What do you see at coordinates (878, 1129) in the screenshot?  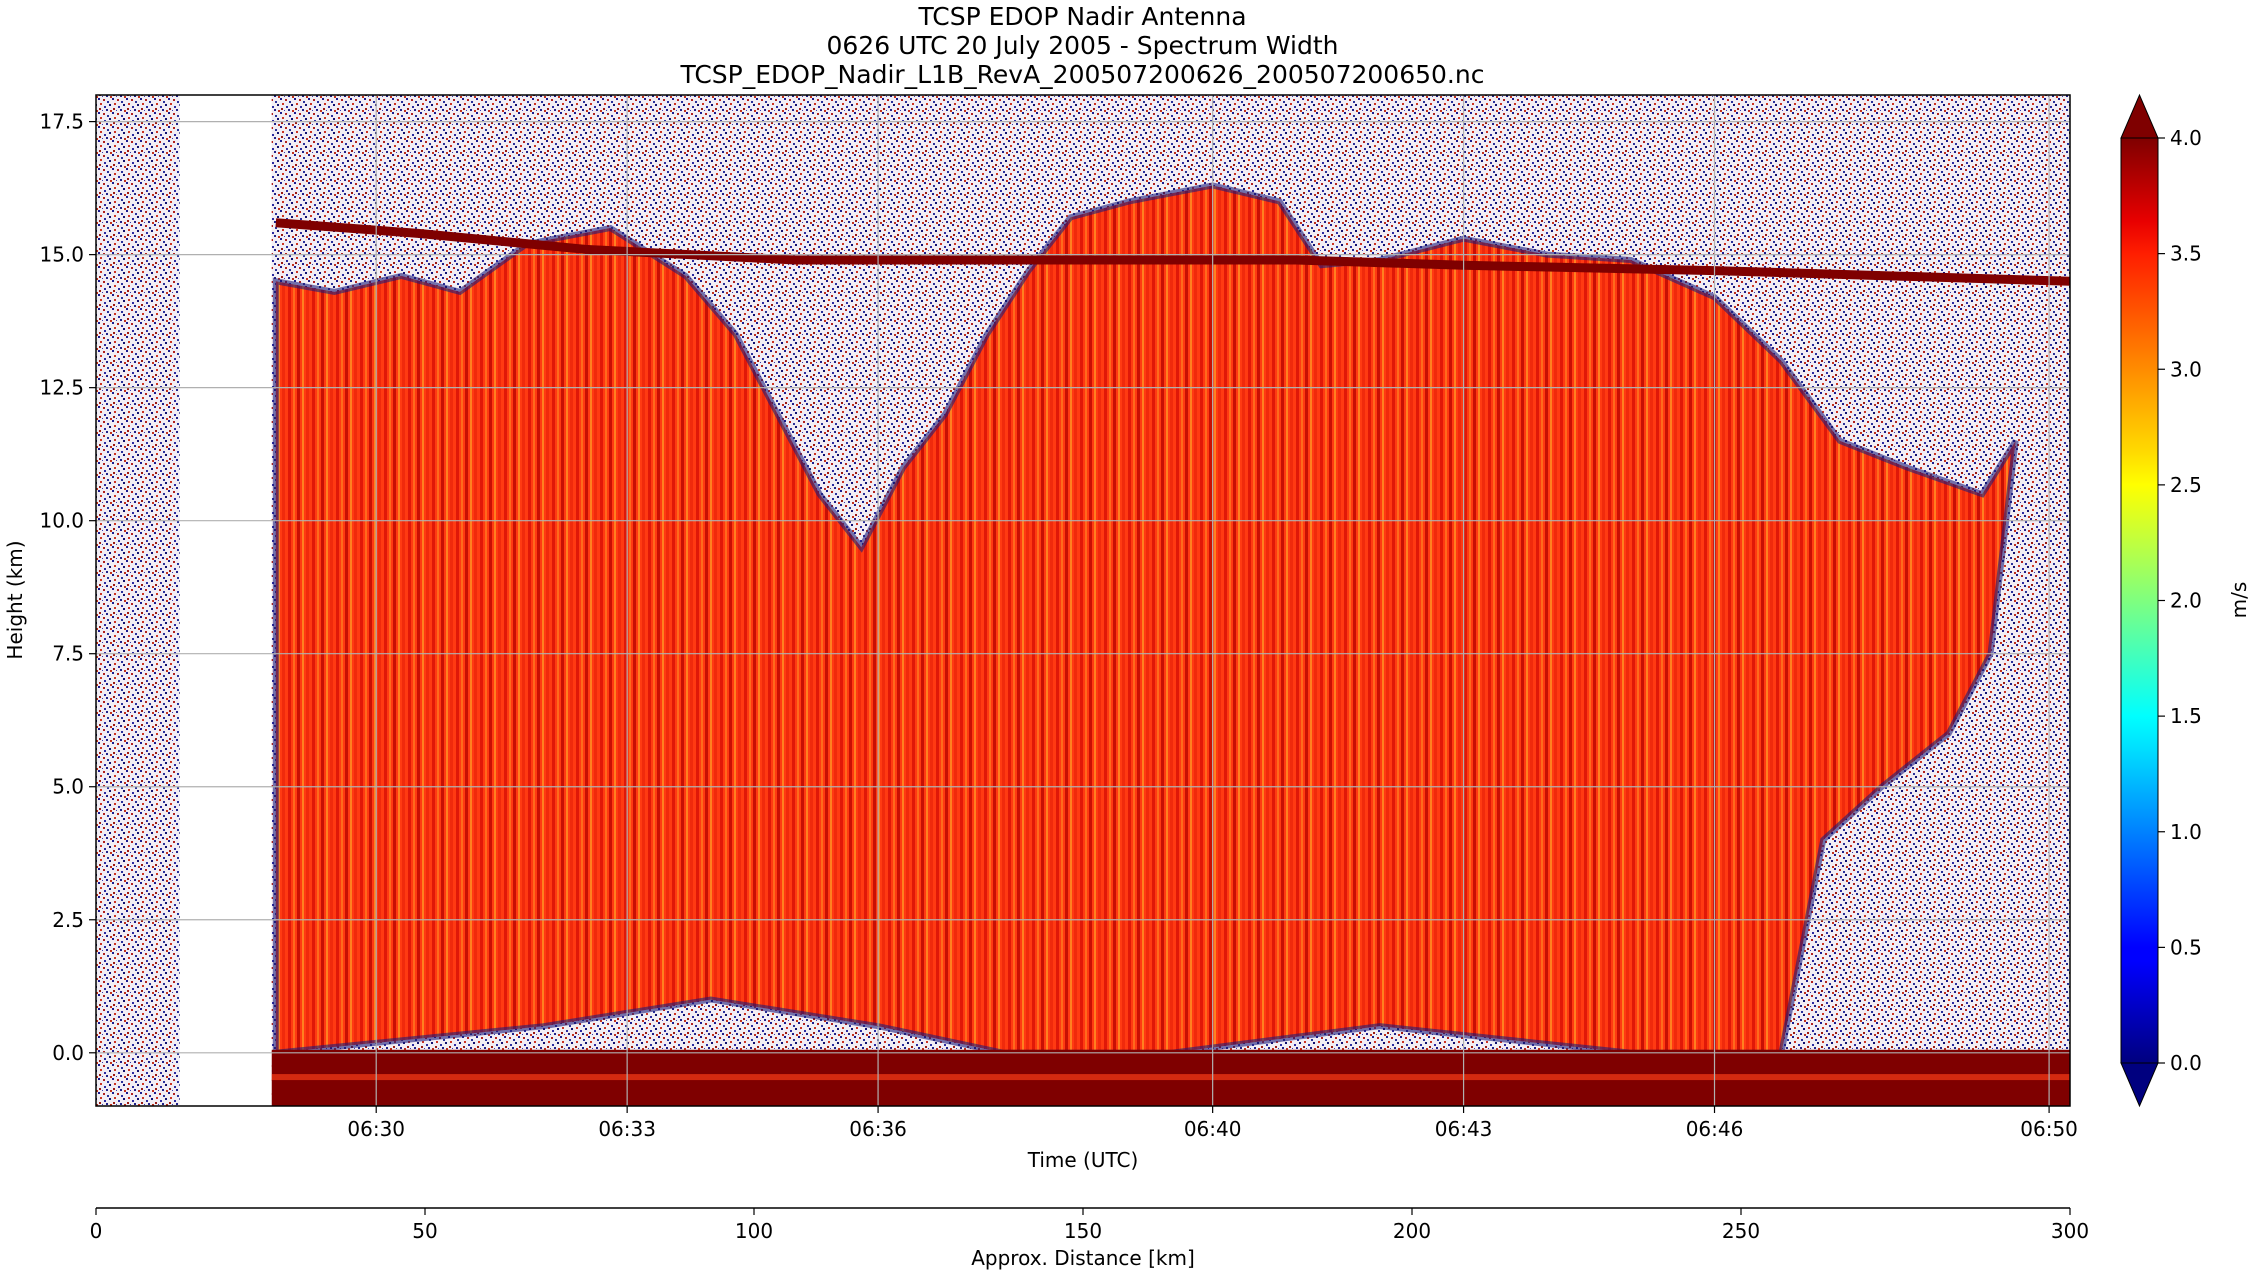 I see `x-tick-label: 06:36` at bounding box center [878, 1129].